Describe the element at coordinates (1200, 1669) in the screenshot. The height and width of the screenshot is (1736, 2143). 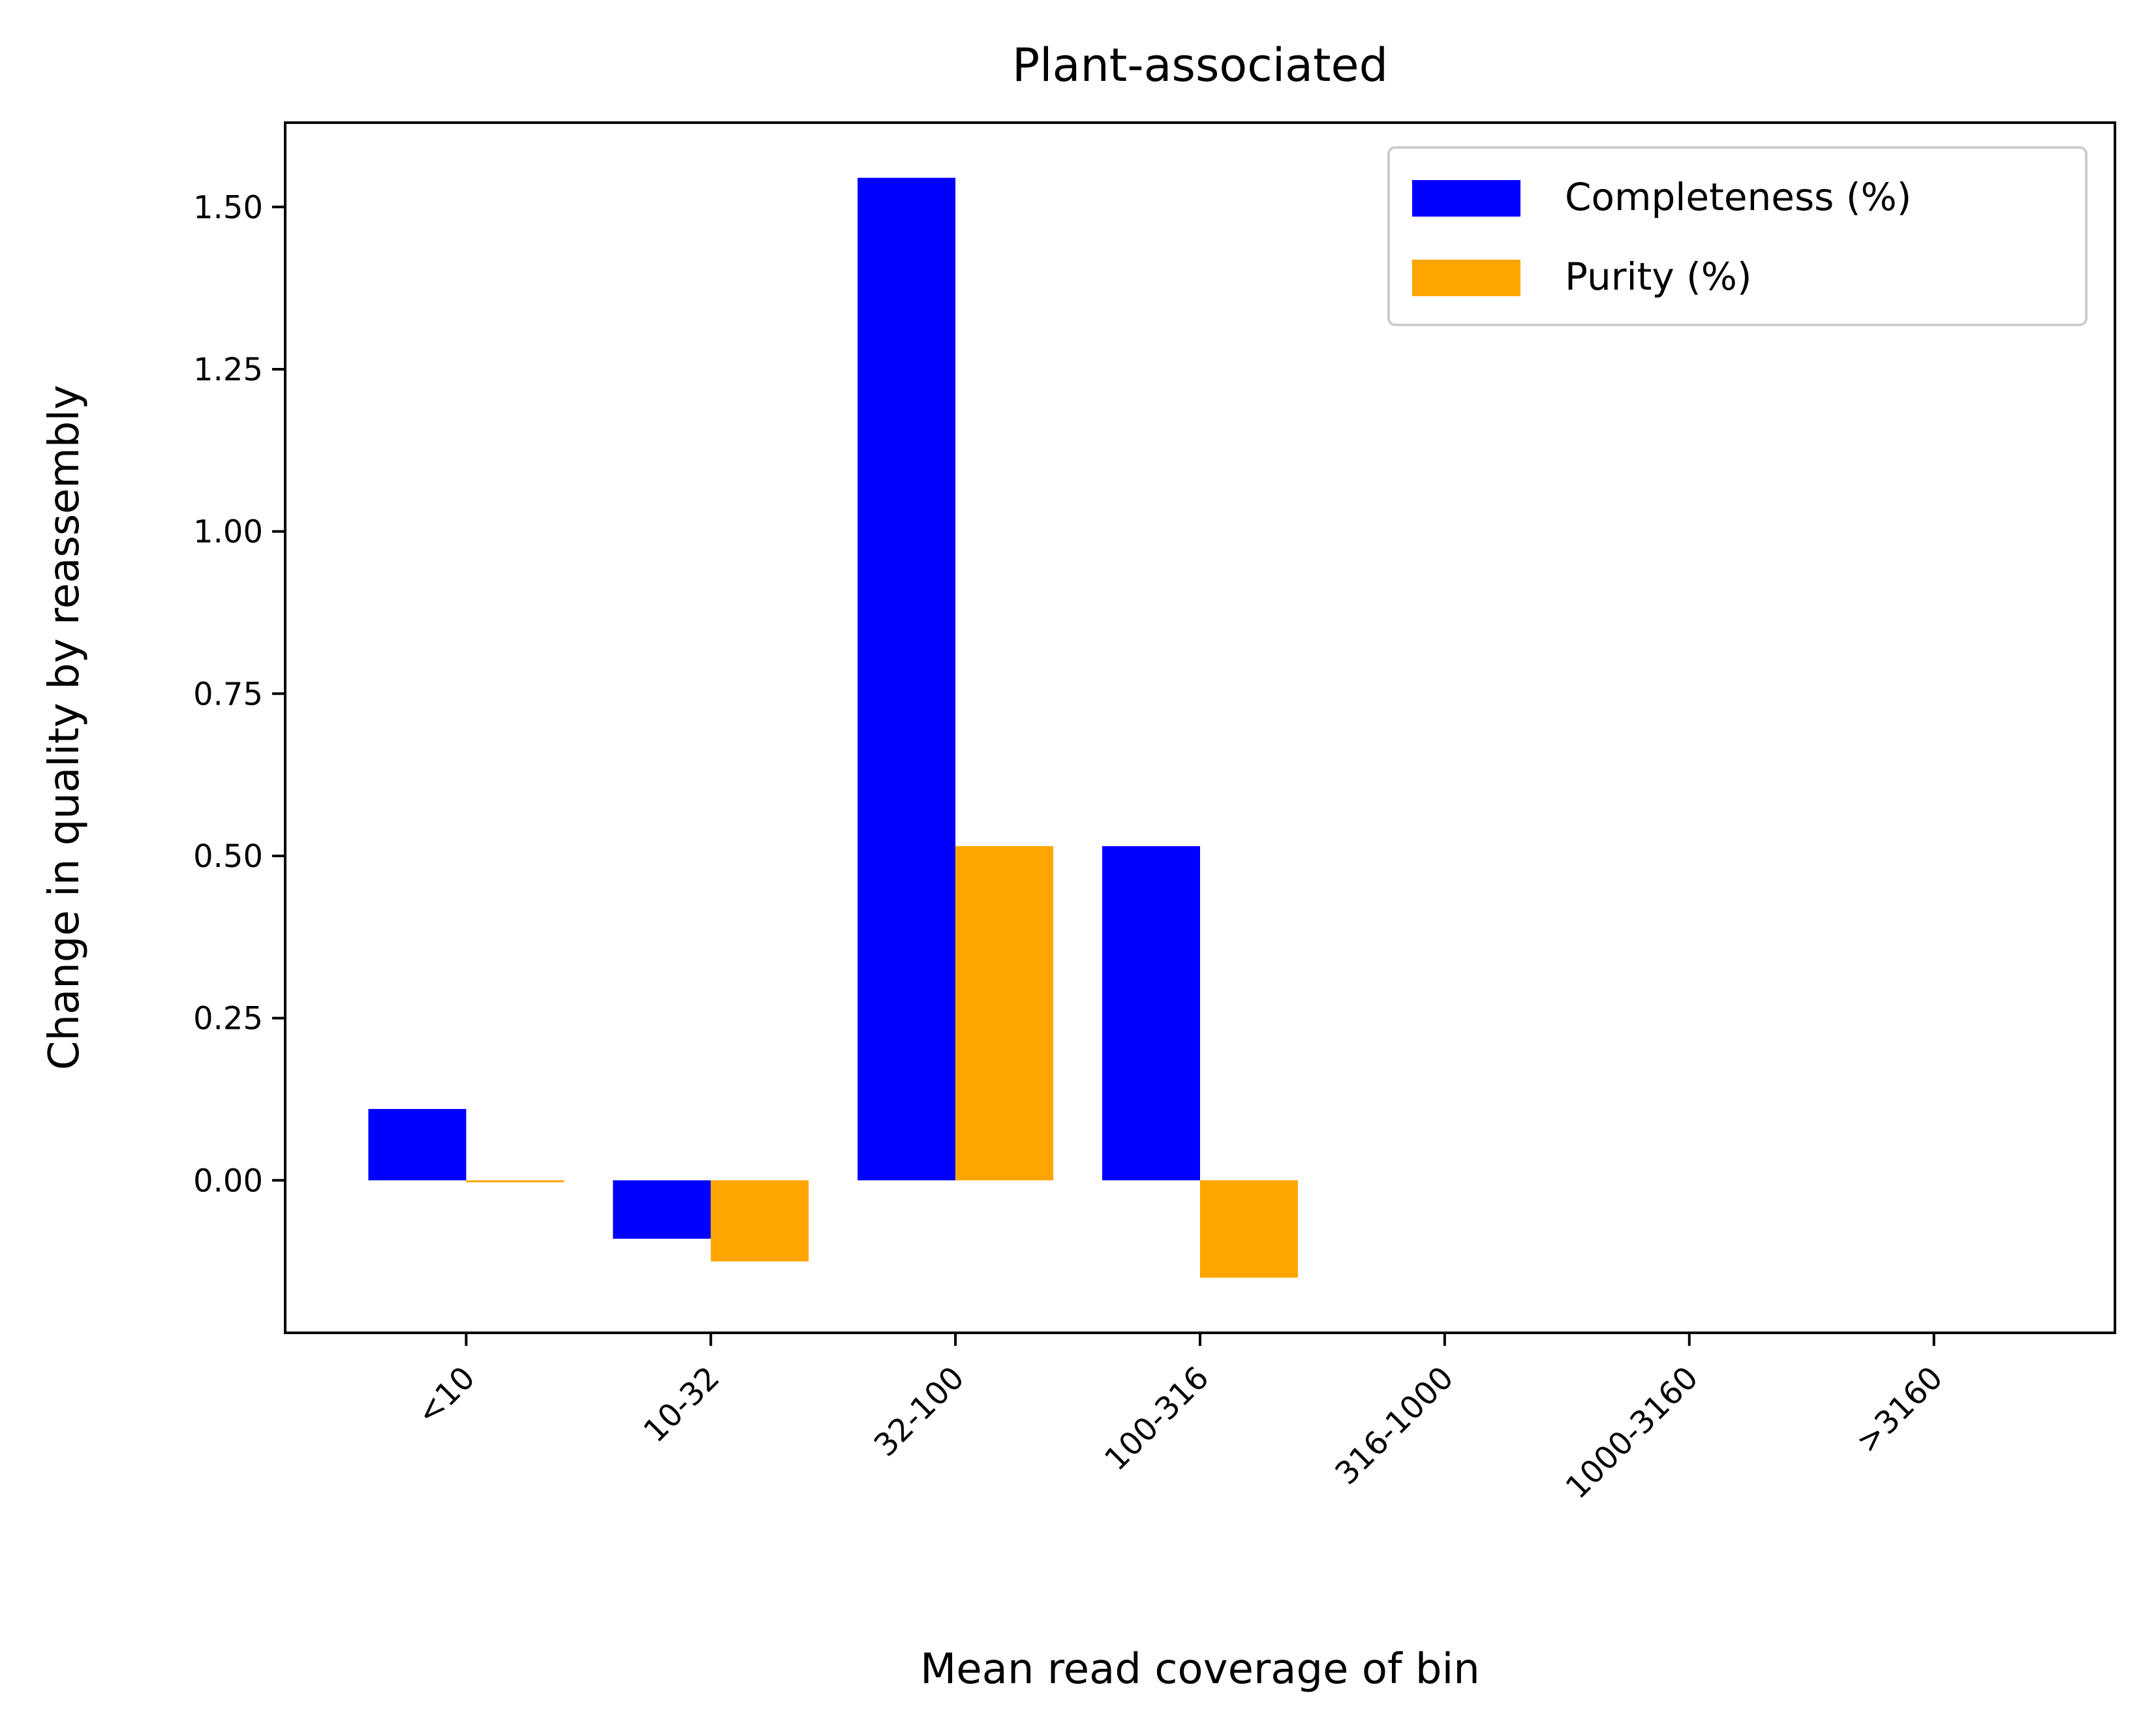
I see `x-axis-label: Mean read coverage of bin` at that location.